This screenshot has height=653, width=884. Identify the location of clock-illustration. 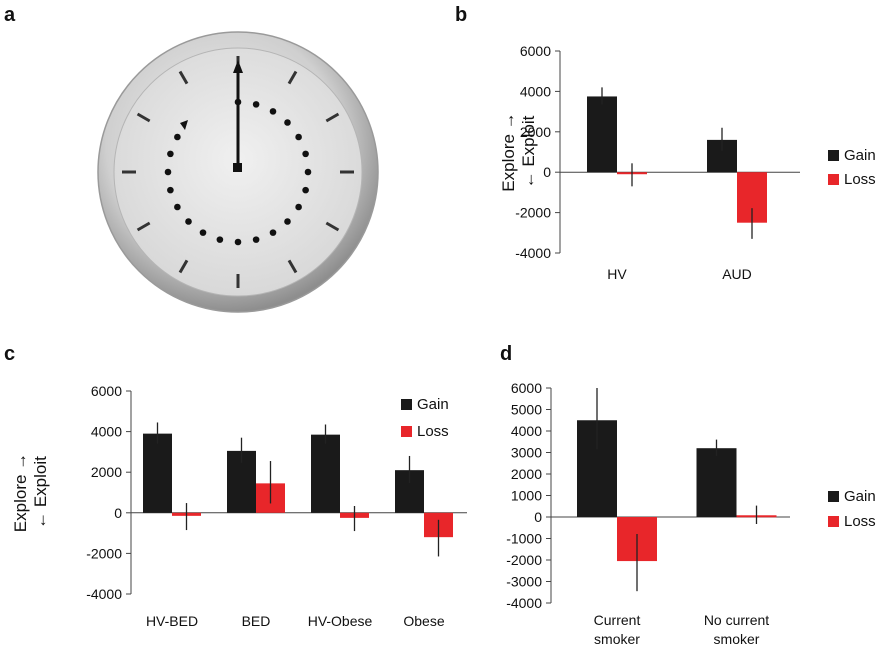
(238, 172).